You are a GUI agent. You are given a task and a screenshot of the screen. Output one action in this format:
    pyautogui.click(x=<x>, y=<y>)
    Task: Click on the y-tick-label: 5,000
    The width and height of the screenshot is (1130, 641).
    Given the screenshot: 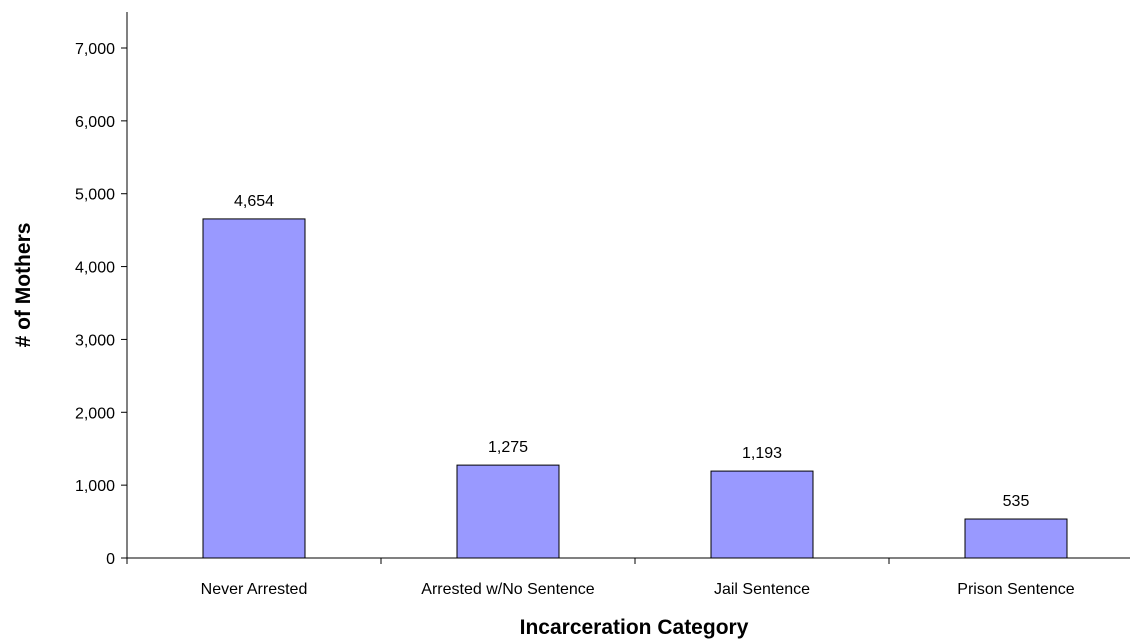 What is the action you would take?
    pyautogui.click(x=95, y=195)
    